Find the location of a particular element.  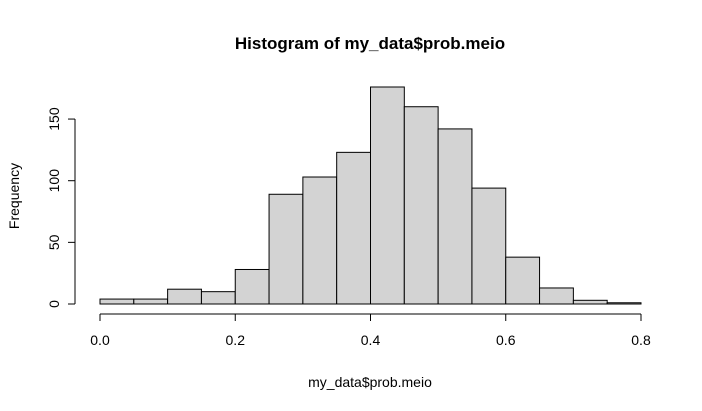

y-axis: 0 50 100 150 is located at coordinates (61, 207).